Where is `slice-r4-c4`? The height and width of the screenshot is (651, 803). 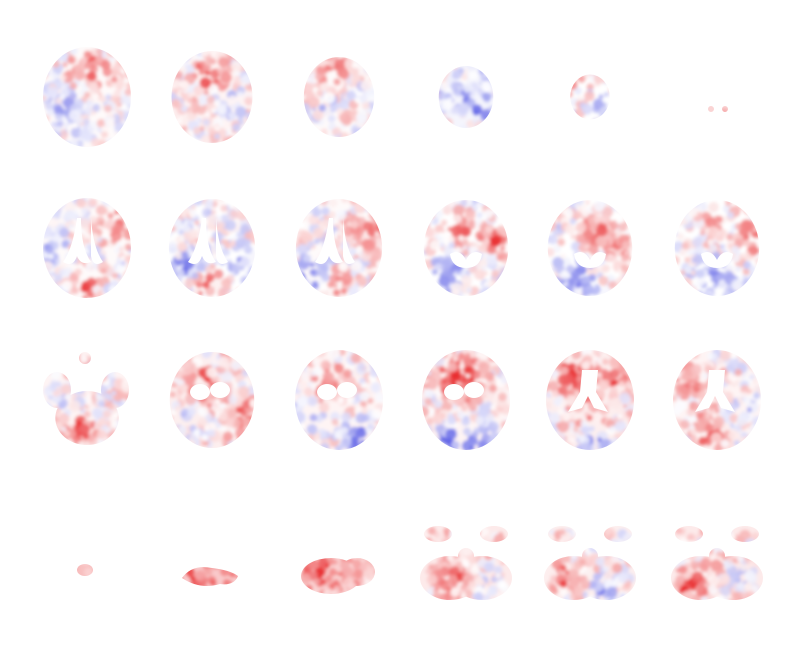
slice-r4-c4 is located at coordinates (466, 563).